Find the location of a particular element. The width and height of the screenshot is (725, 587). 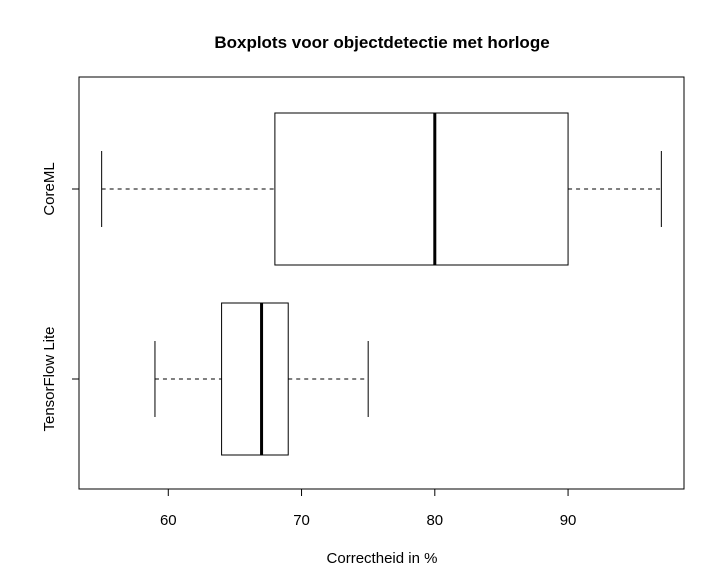

x-axis-label: Correctheid in % is located at coordinates (382, 558).